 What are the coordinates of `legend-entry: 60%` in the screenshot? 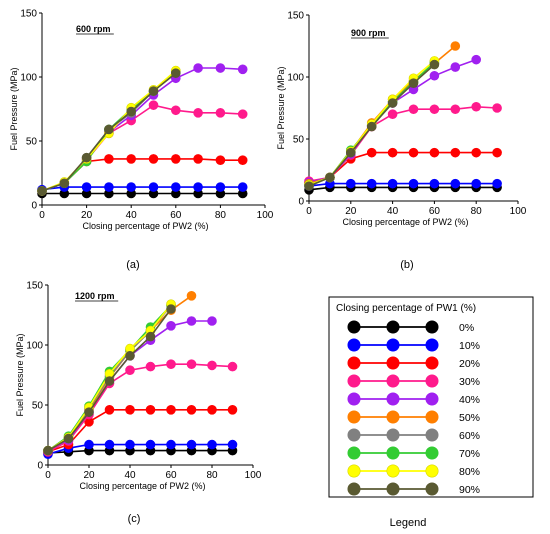 It's located at (413, 435).